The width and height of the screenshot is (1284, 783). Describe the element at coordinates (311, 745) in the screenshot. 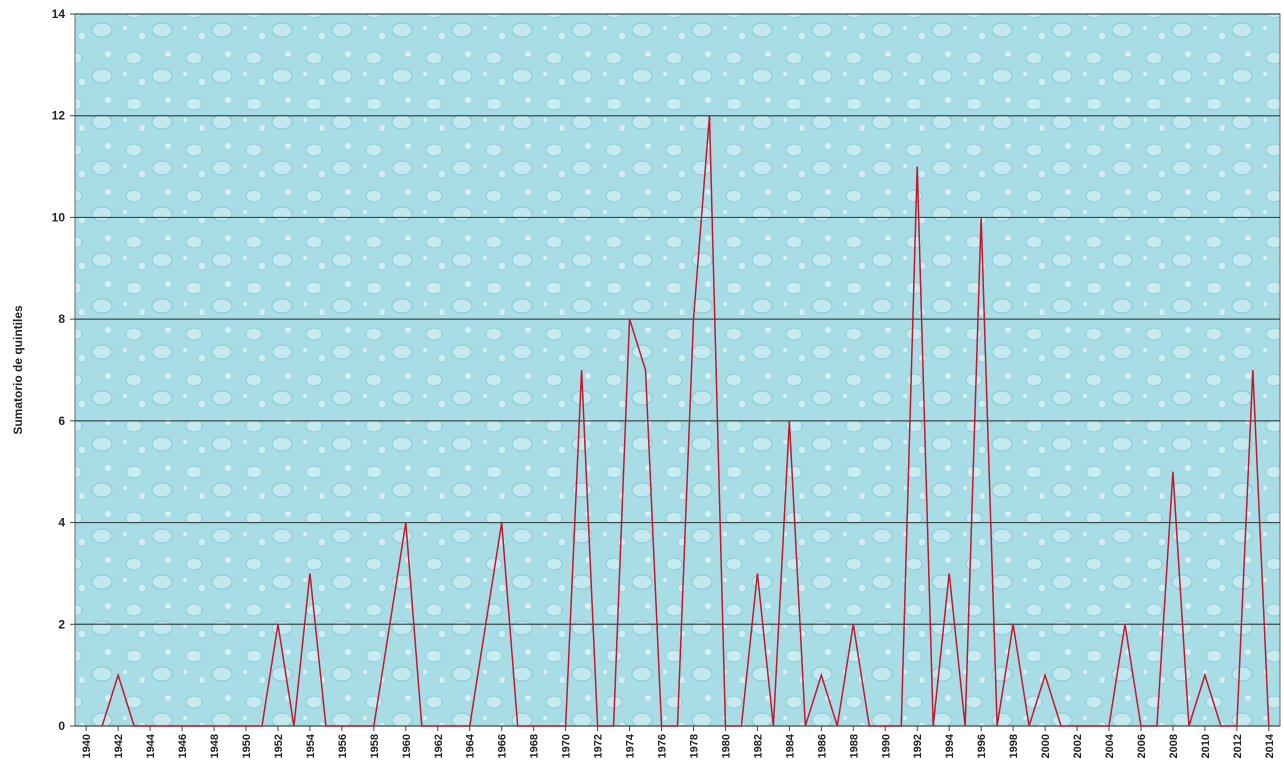

I see `x-tick-label: 1954` at that location.